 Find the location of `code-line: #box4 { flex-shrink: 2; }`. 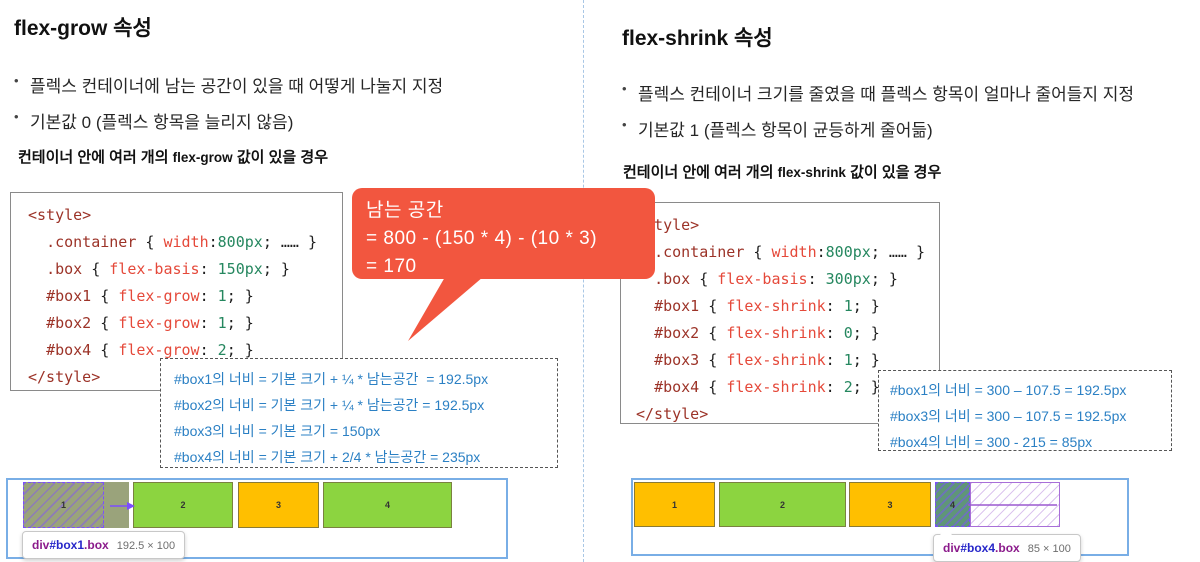

code-line: #box4 { flex-shrink: 2; } is located at coordinates (767, 387).